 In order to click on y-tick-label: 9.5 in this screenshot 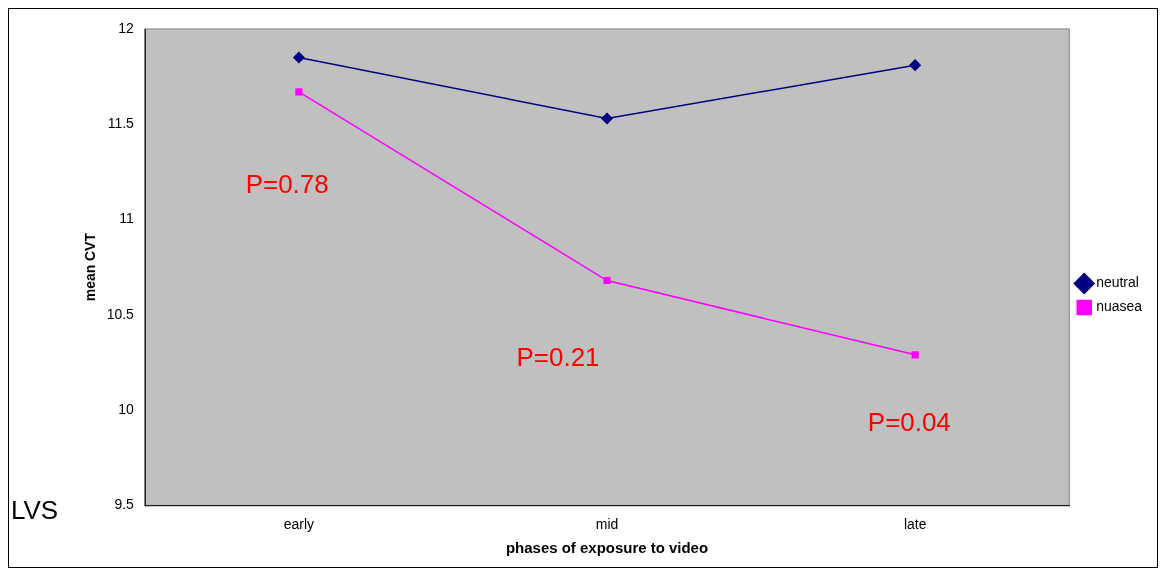, I will do `click(124, 504)`.